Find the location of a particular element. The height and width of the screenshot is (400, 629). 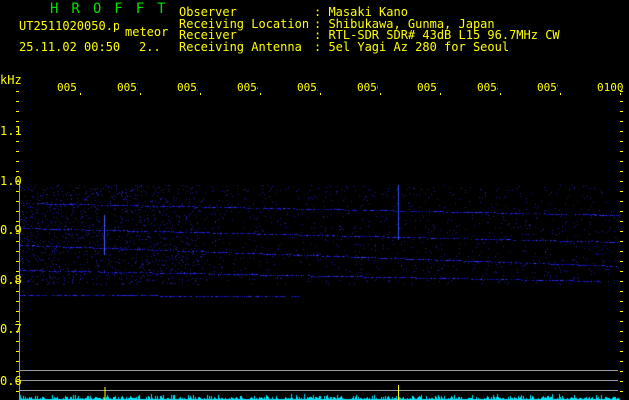

time-label: 0056 is located at coordinates (367, 87).